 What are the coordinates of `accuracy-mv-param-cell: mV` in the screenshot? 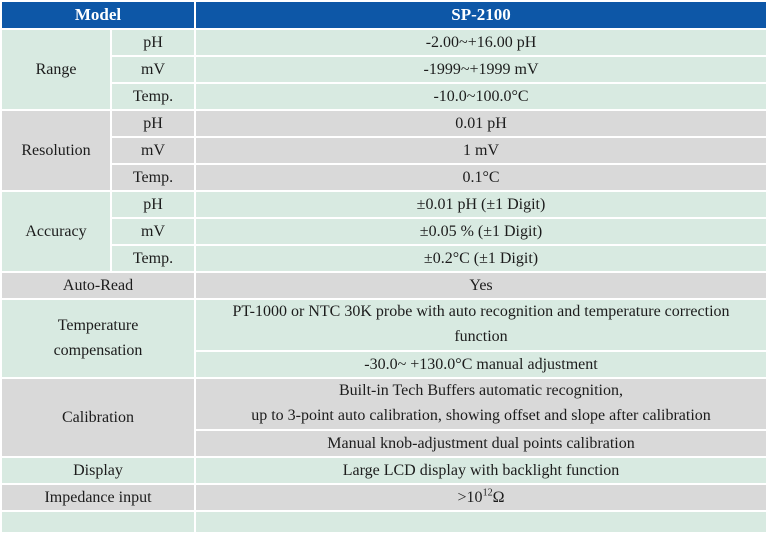 It's located at (153, 231).